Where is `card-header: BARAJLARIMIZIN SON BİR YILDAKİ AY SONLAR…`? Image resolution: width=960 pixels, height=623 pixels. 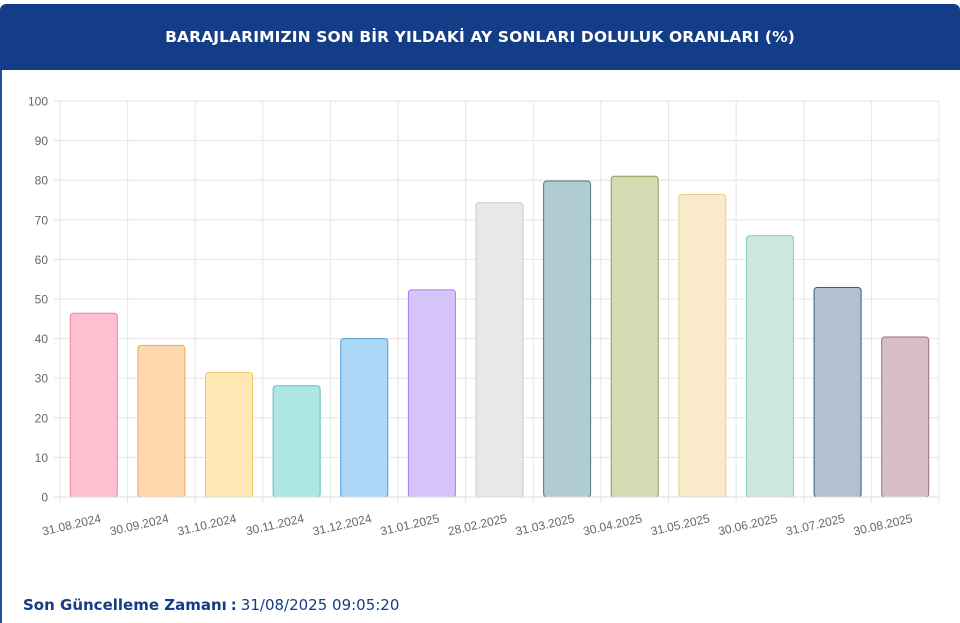
card-header: BARAJLARIMIZIN SON BİR YILDAKİ AY SONLAR… is located at coordinates (480, 37).